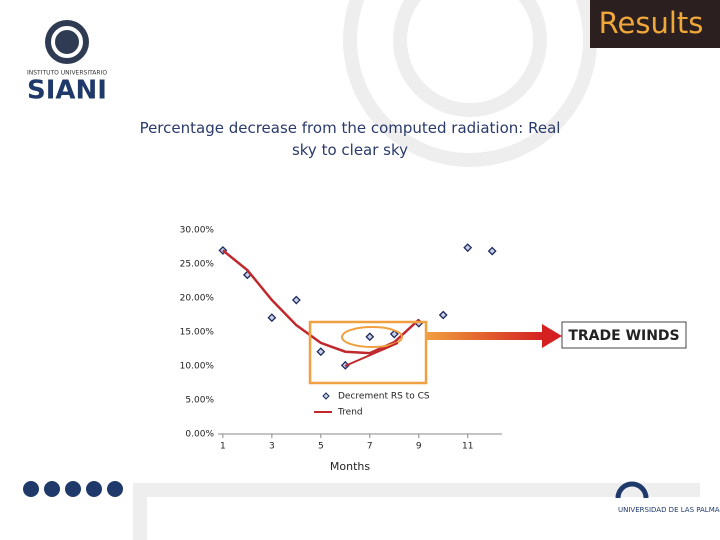  I want to click on annotation-box, so click(624, 335).